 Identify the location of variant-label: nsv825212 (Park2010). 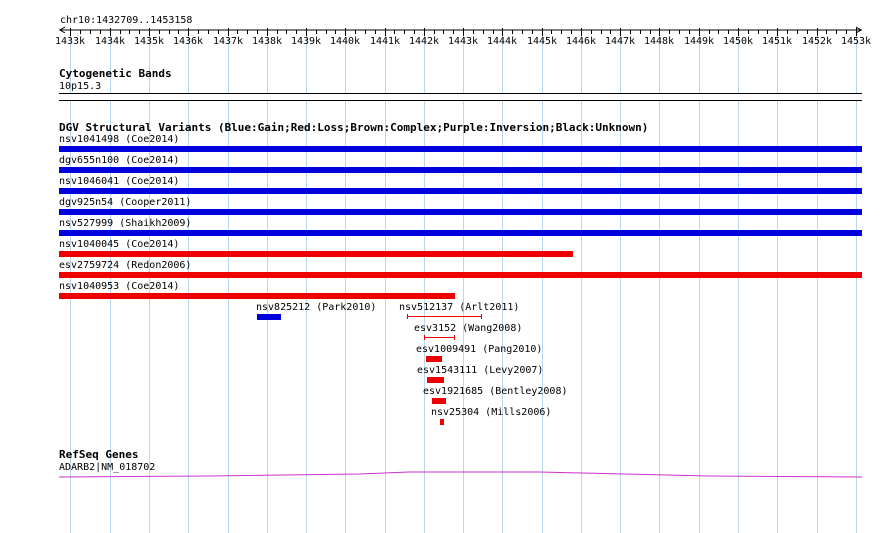
(316, 307).